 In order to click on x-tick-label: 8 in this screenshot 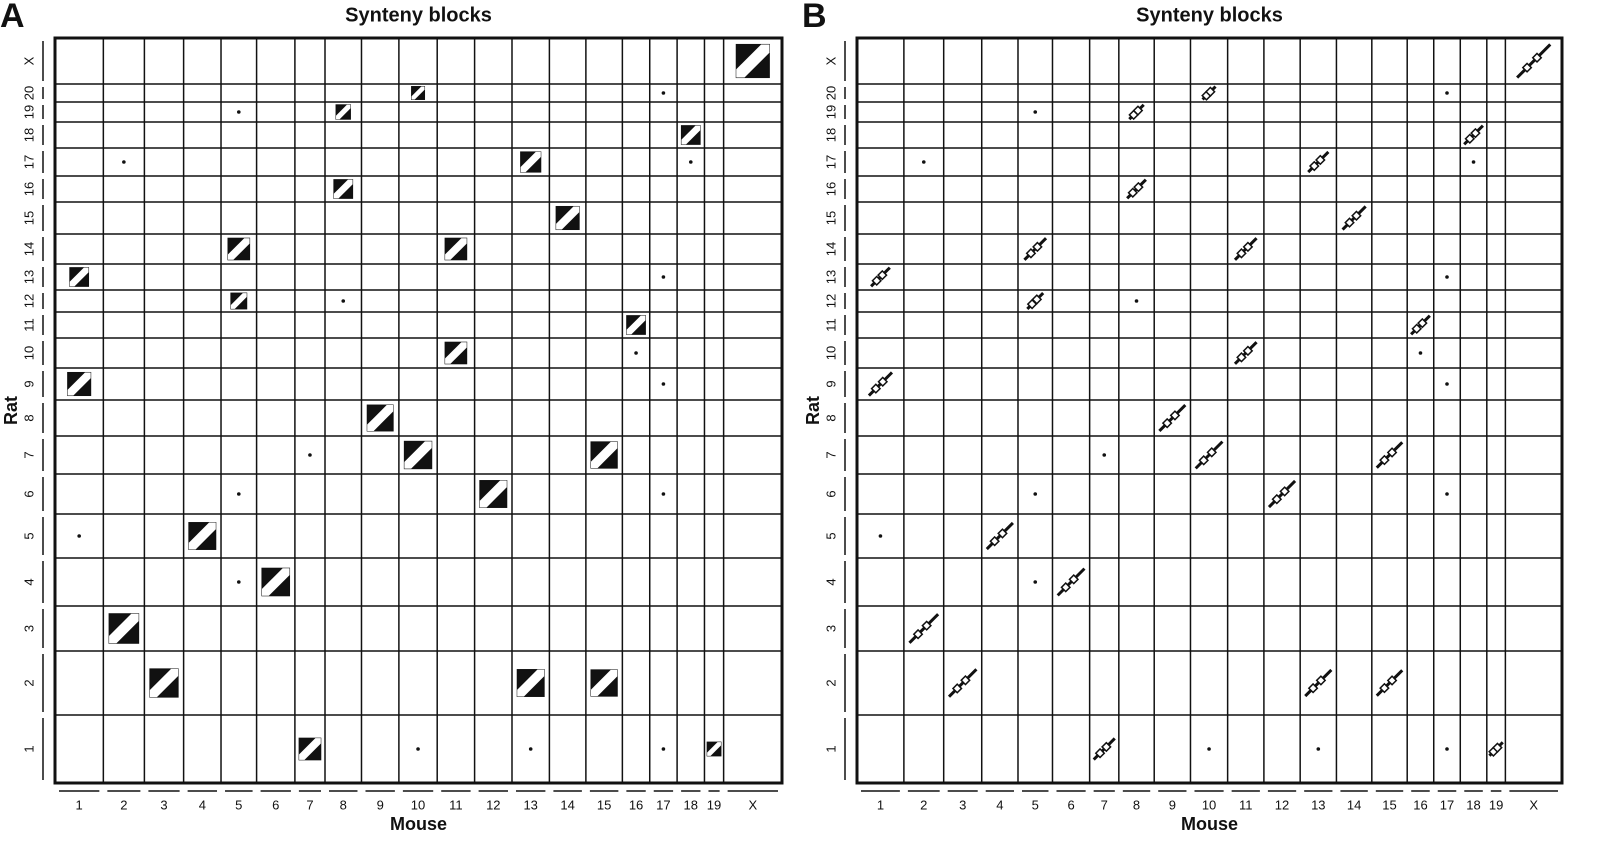, I will do `click(1136, 804)`.